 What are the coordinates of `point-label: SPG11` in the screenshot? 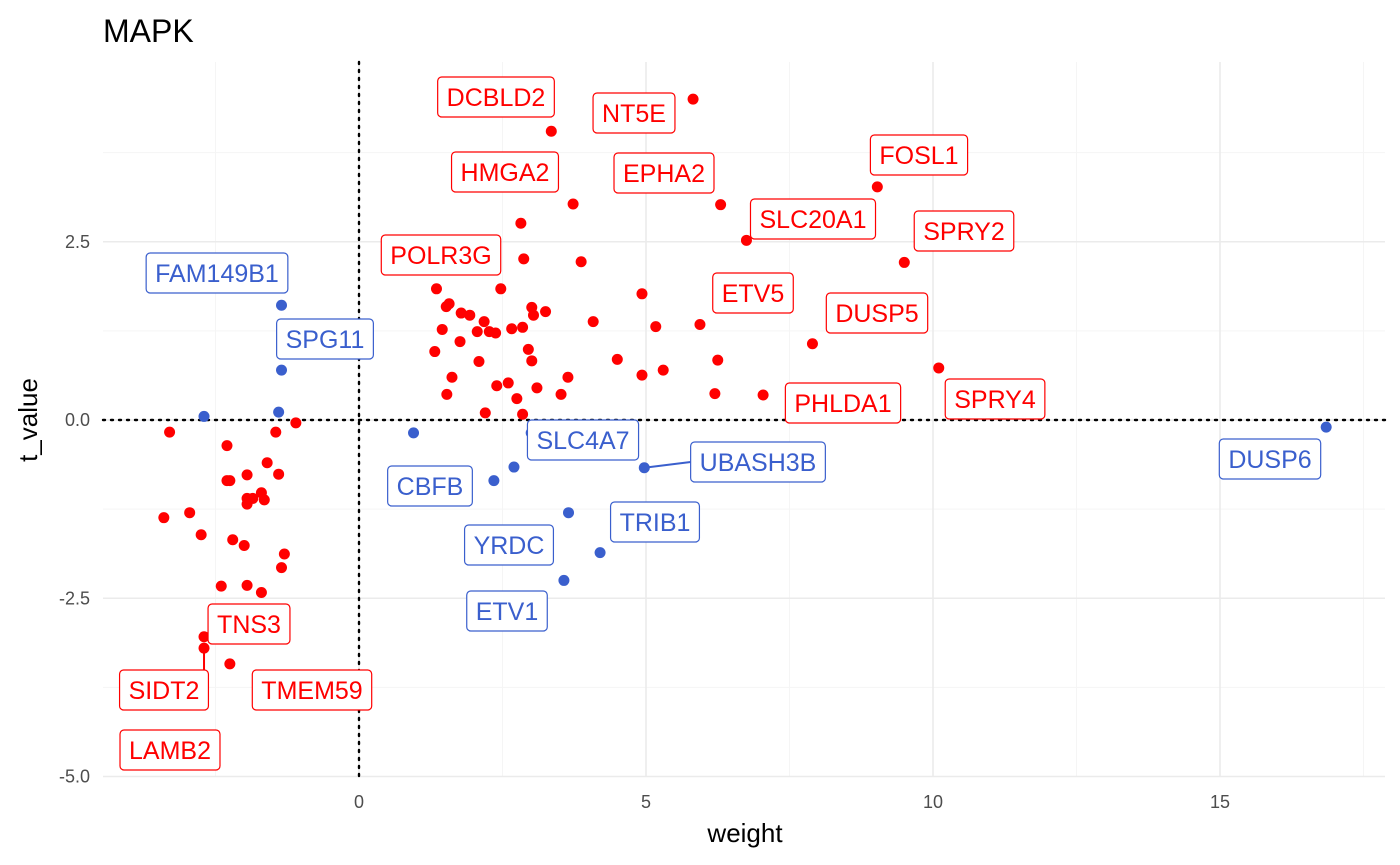 It's located at (325, 339).